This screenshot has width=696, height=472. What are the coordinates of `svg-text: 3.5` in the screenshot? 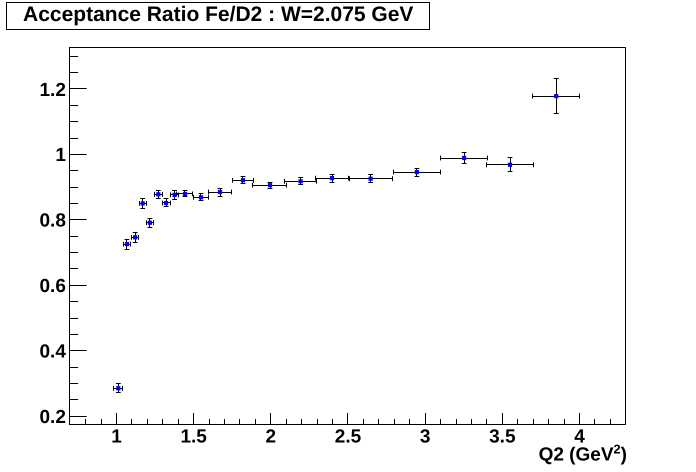 It's located at (502, 437).